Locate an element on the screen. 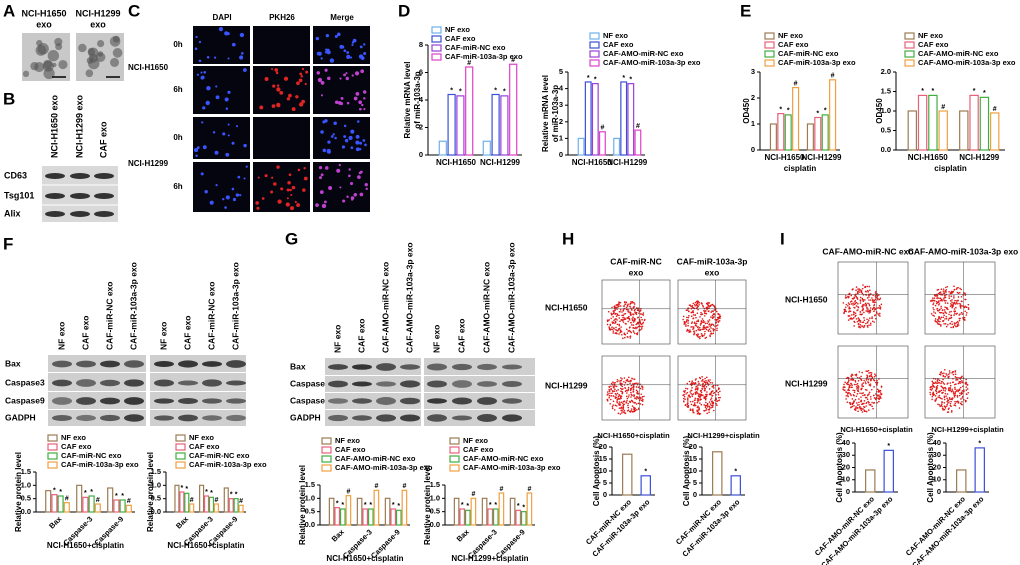 Image resolution: width=1020 pixels, height=565 pixels. y-tick-label: 0 is located at coordinates (421, 154).